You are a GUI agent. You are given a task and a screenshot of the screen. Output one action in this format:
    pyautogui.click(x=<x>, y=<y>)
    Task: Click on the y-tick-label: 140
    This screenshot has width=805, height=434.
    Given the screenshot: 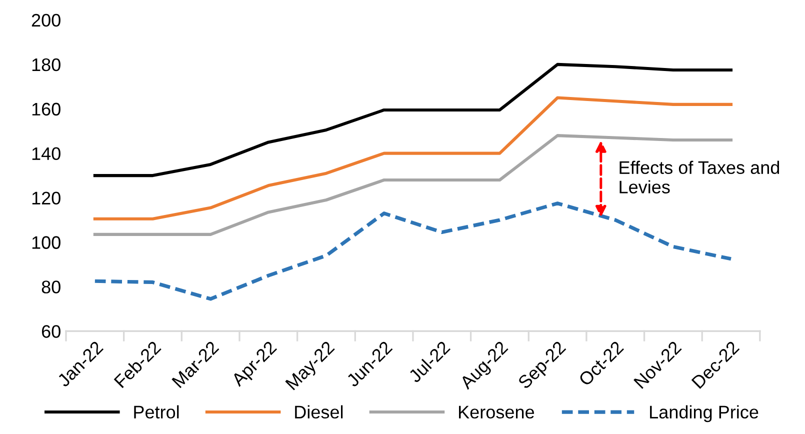 What is the action you would take?
    pyautogui.click(x=46, y=153)
    